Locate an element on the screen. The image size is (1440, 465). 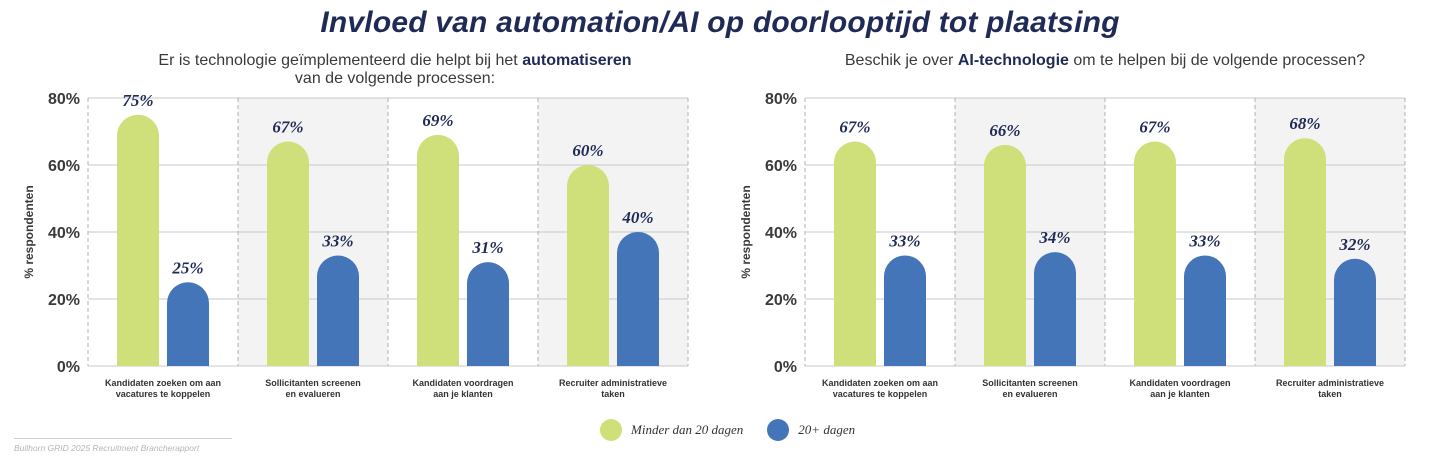
data-label: 68% is located at coordinates (1304, 123).